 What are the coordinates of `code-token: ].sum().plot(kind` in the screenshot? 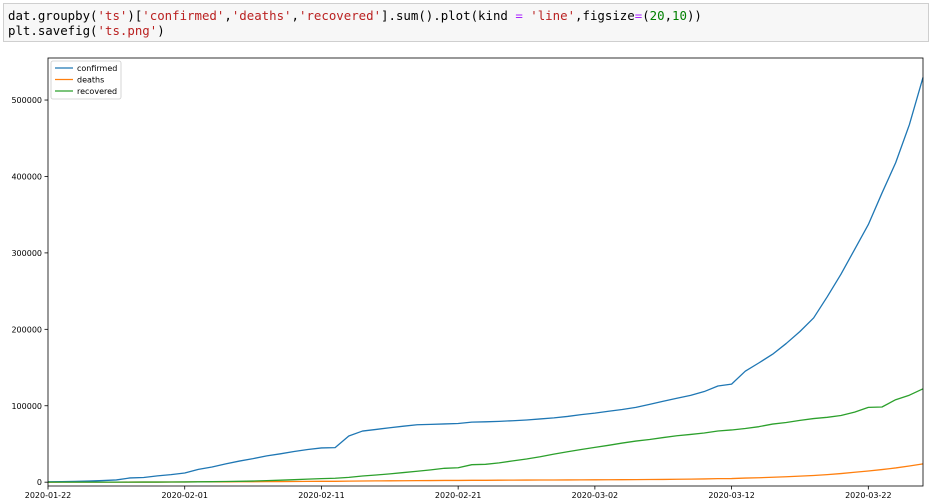 It's located at (448, 15).